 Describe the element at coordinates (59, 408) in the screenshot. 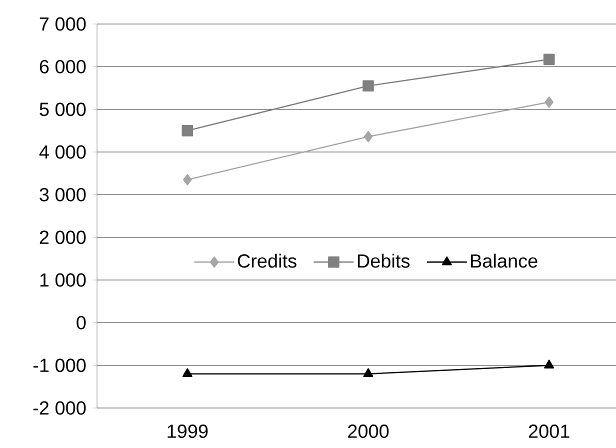

I see `y-tick-label: -2 000` at that location.